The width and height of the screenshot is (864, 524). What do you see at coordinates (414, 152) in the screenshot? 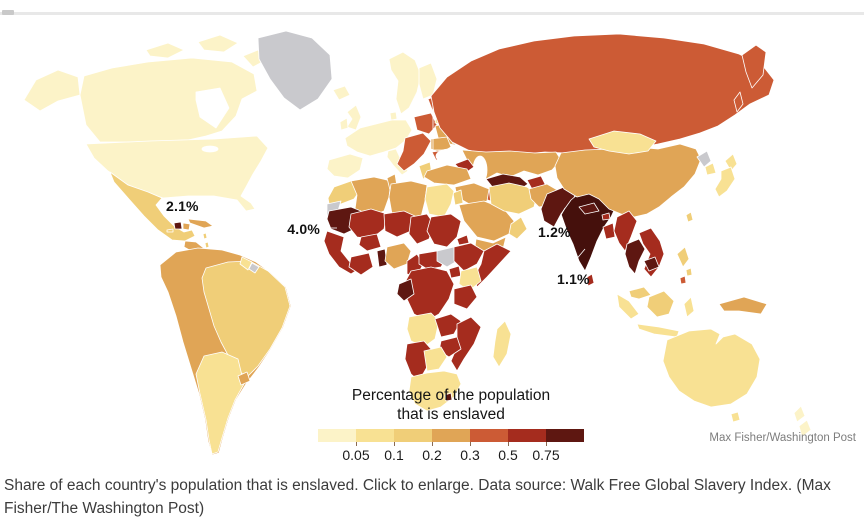
I see `region-central-europe-balkans` at bounding box center [414, 152].